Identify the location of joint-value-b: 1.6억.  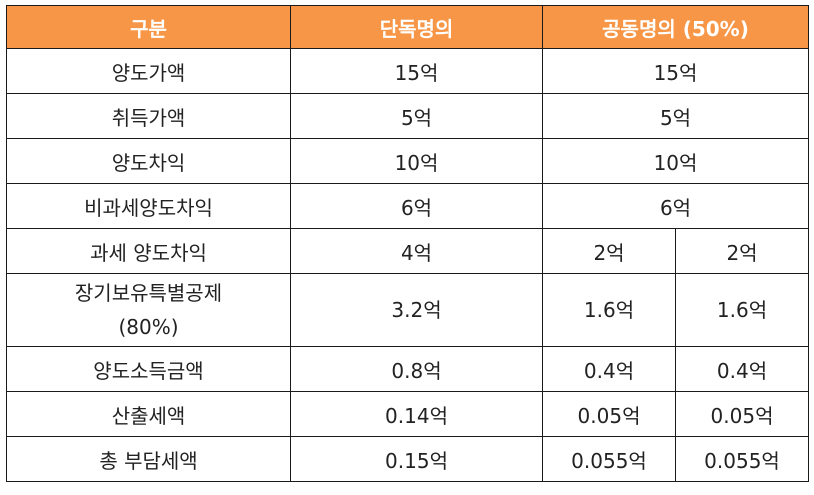
(742, 310).